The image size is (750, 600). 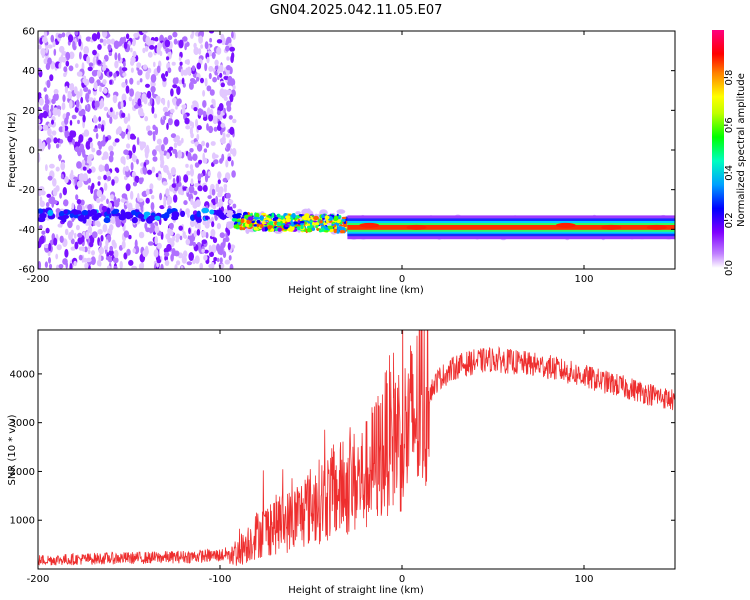 What do you see at coordinates (27, 230) in the screenshot?
I see `y-tick-label: -40` at bounding box center [27, 230].